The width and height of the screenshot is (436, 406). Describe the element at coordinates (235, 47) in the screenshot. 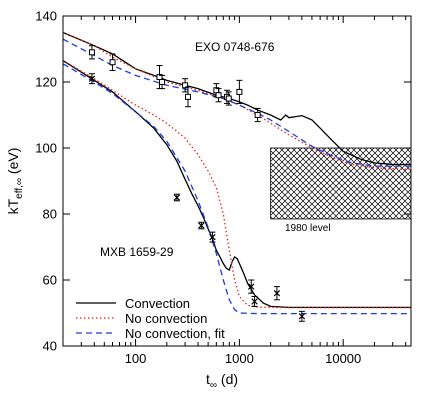

I see `annotation-exo: EXO 0748-676` at that location.